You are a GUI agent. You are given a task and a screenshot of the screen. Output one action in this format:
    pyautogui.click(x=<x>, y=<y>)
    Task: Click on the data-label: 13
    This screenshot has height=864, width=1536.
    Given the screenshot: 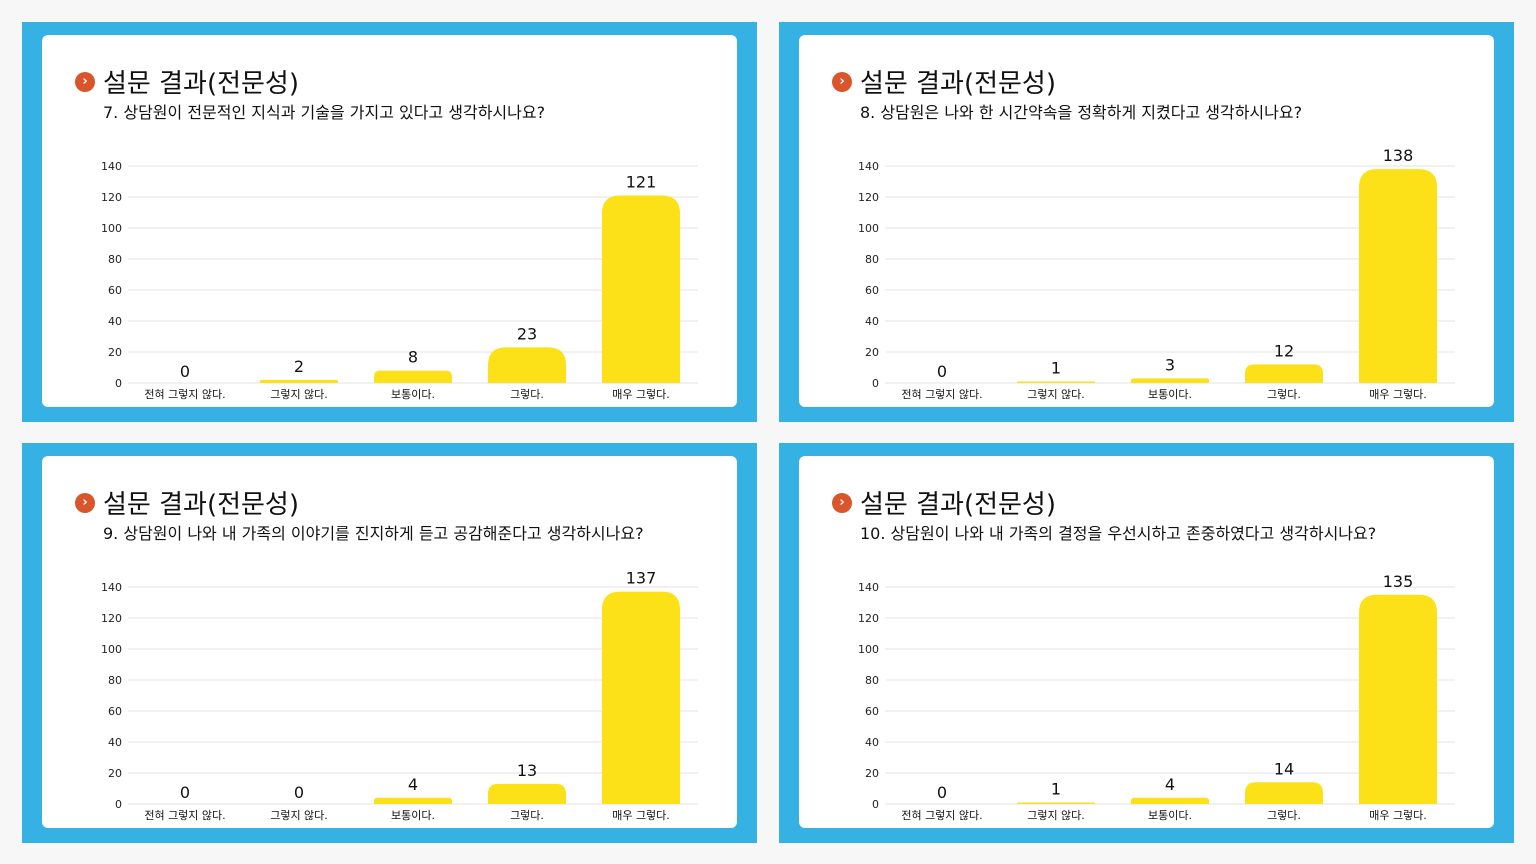 What is the action you would take?
    pyautogui.click(x=527, y=770)
    